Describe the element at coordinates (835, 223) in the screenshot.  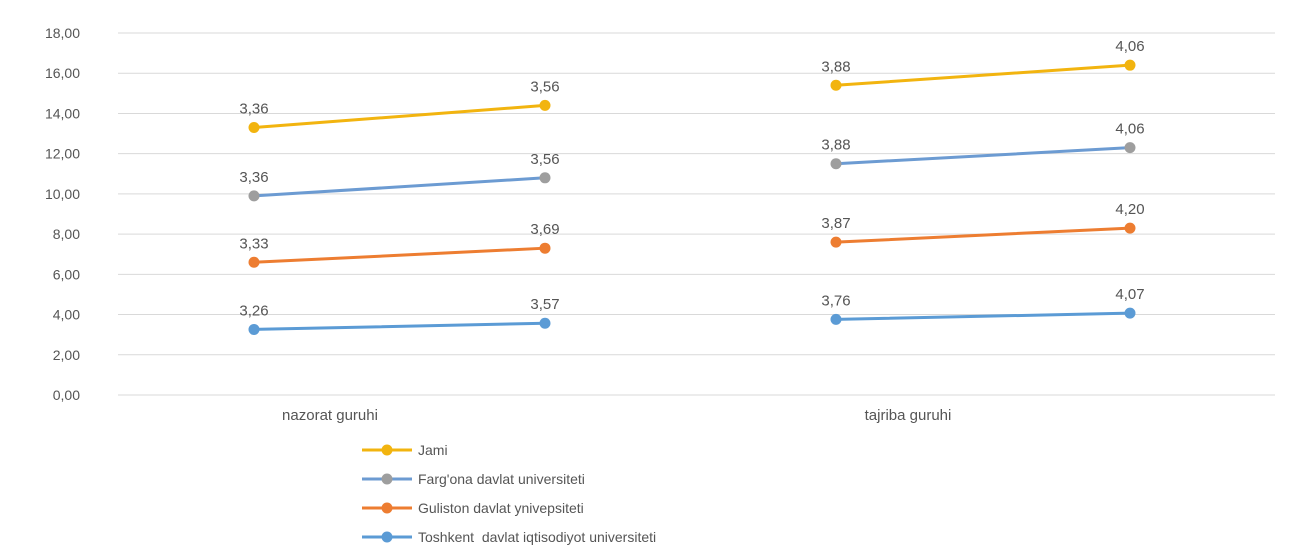
I see `data-label: 3,87` at that location.